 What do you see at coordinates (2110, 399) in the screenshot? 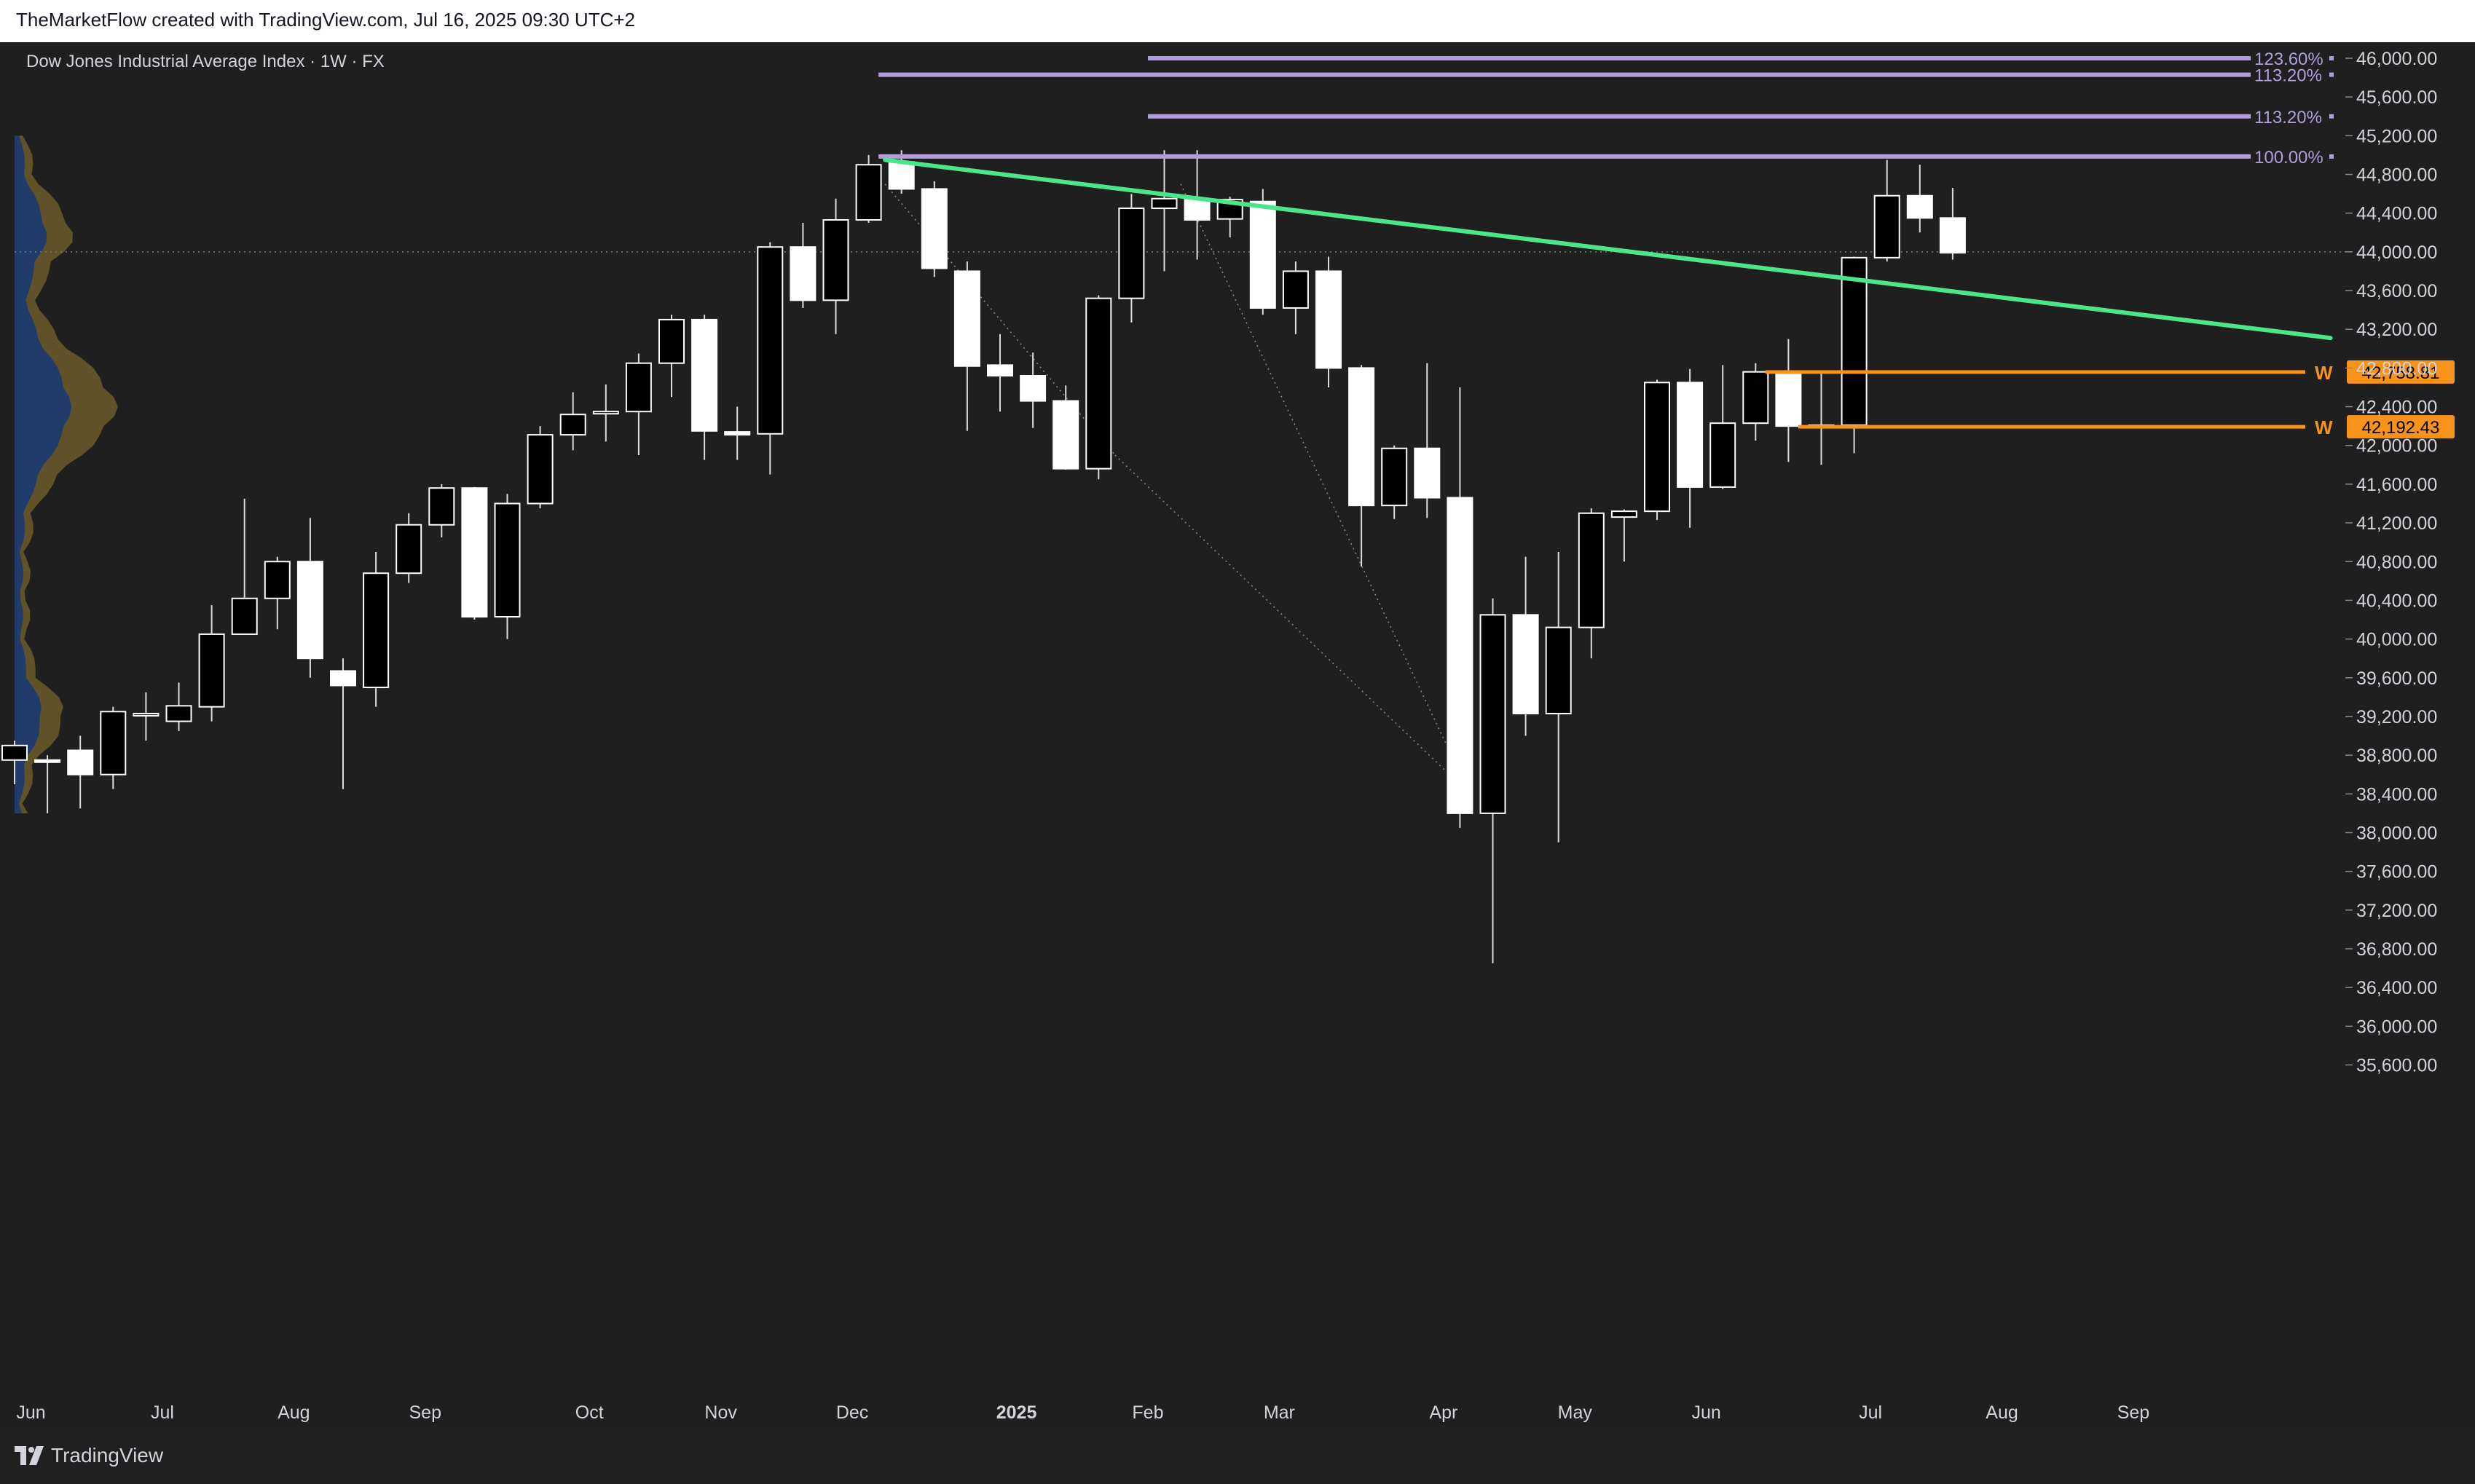
I see `weekly-levels: W 42,758.81 W 42,192.43` at bounding box center [2110, 399].